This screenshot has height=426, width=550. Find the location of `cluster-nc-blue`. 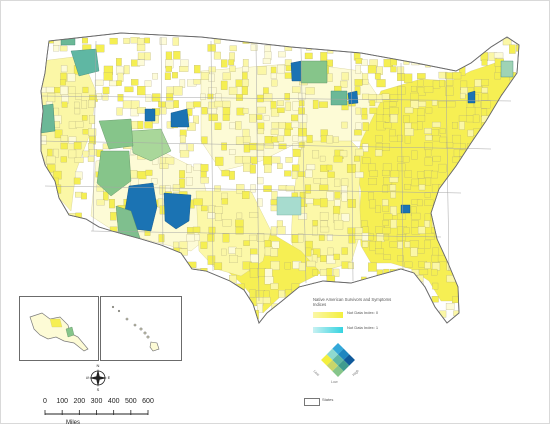

cluster-nc-blue is located at coordinates (443, 195).